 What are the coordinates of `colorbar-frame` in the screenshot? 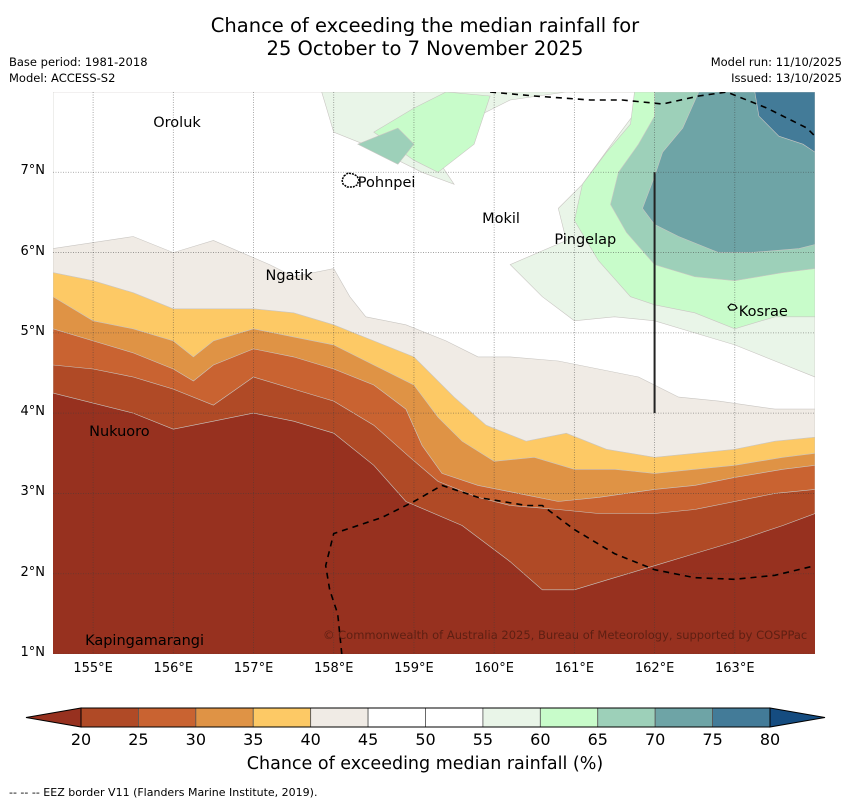 It's located at (425, 717).